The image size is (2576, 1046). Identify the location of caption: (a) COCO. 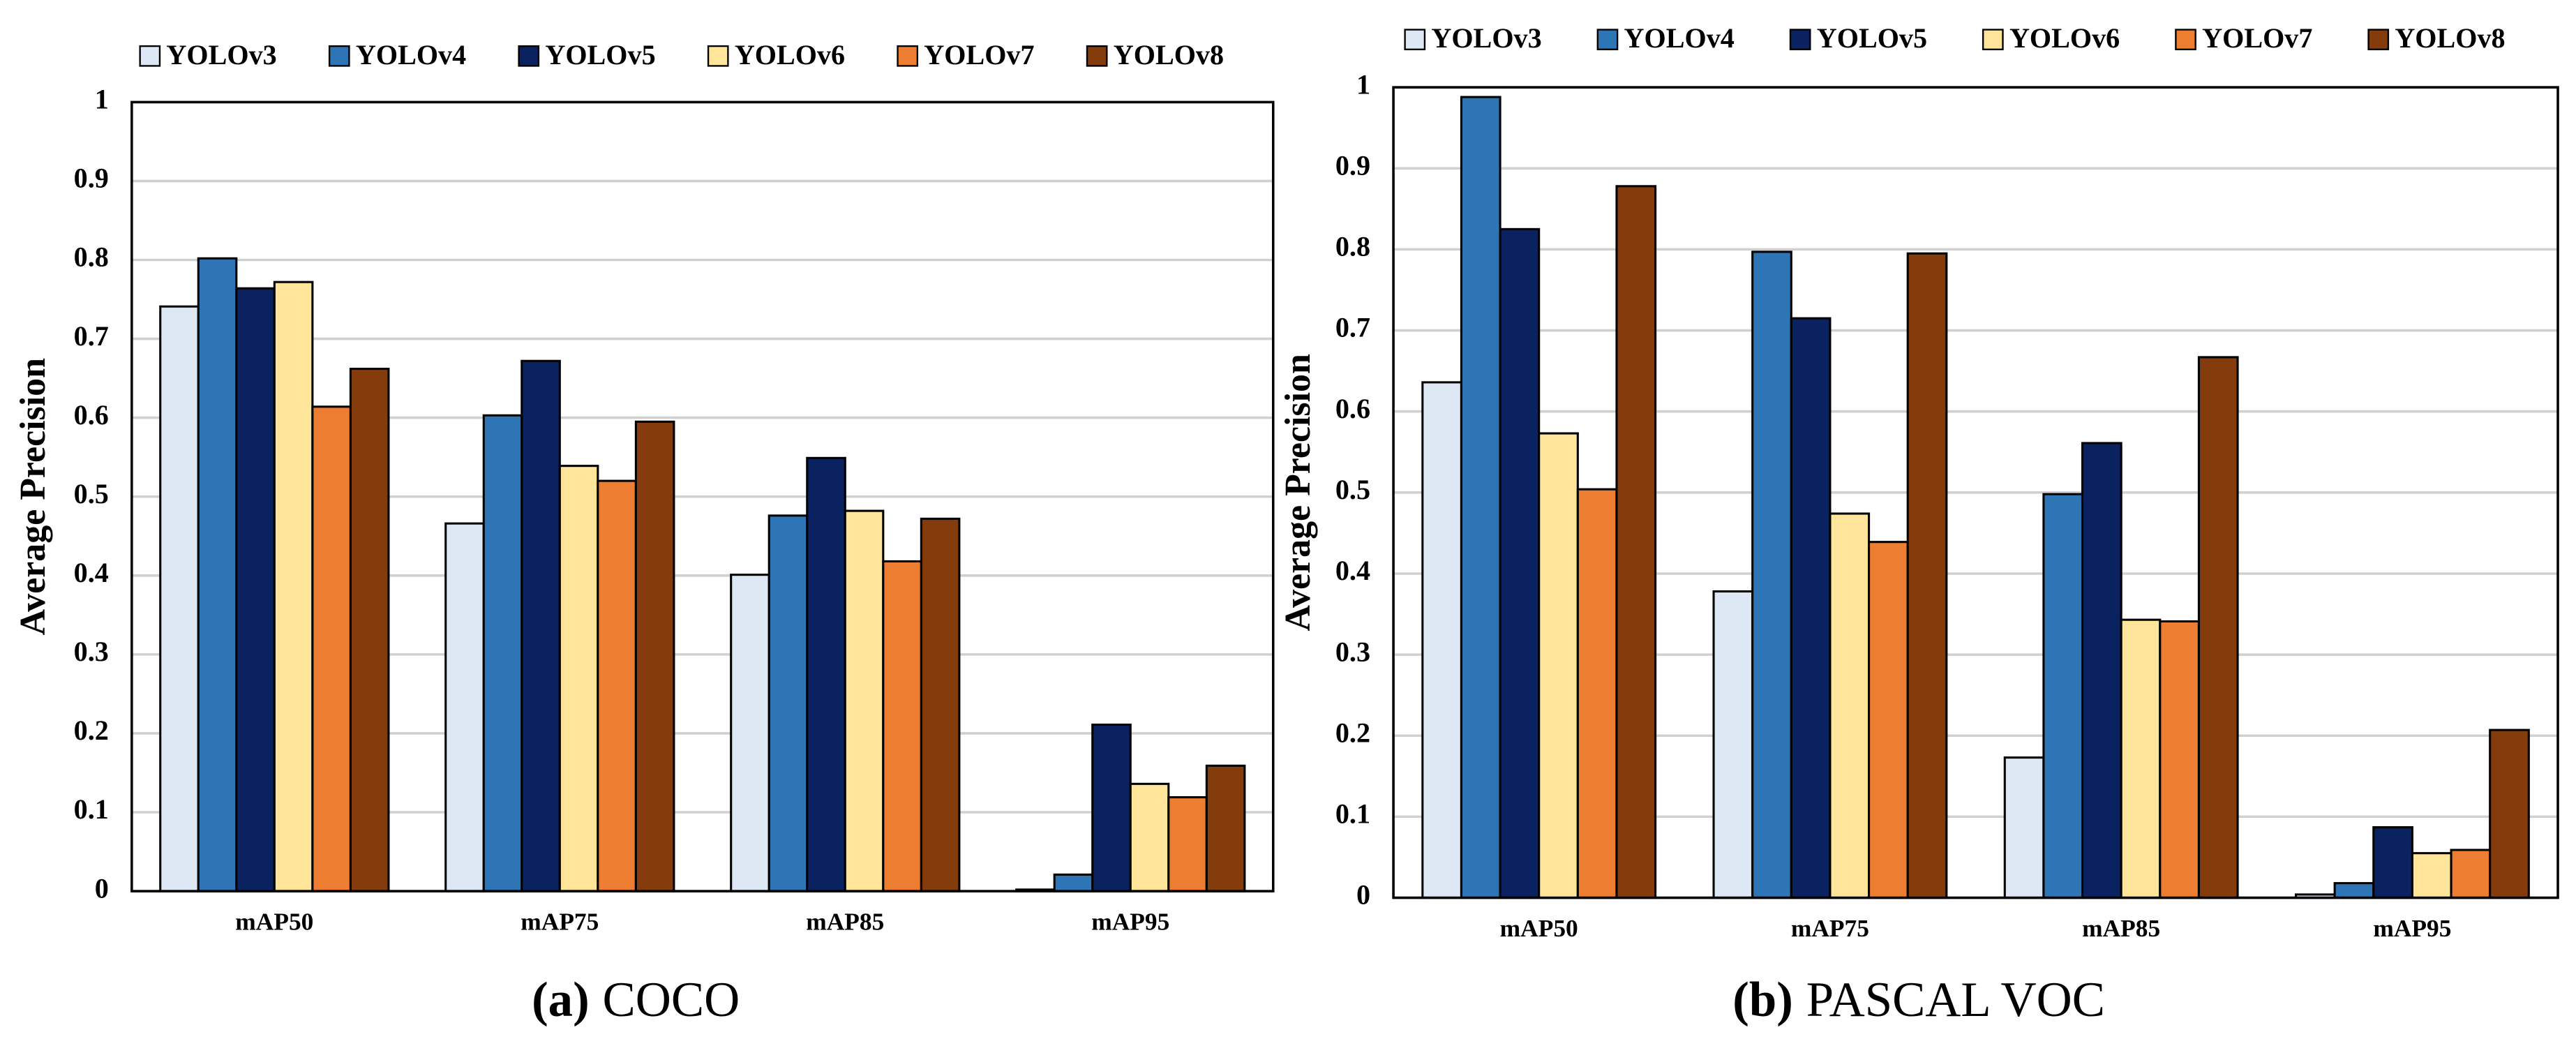
(636, 1000).